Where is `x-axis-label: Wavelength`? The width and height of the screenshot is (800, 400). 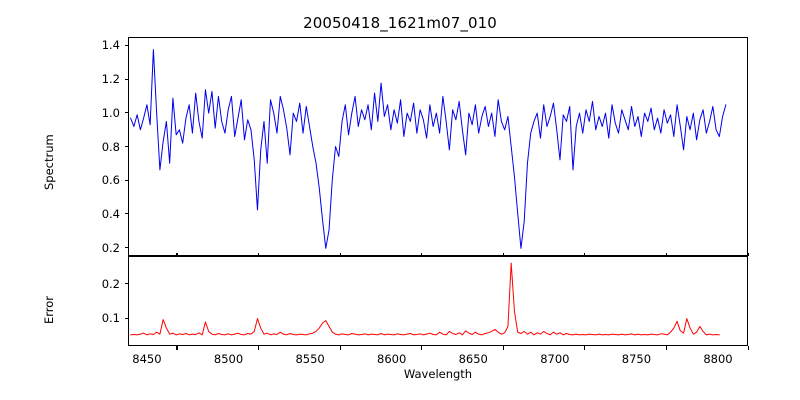 x-axis-label: Wavelength is located at coordinates (438, 374).